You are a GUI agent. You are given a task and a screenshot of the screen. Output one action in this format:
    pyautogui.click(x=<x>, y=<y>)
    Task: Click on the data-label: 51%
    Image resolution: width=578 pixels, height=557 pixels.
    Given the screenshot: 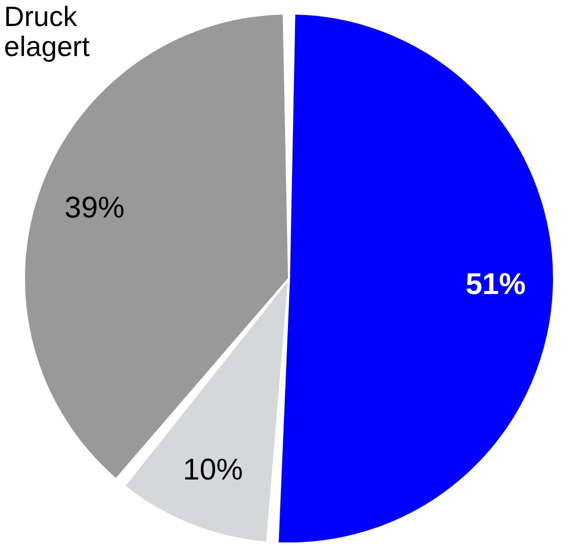 What is the action you would take?
    pyautogui.click(x=496, y=284)
    